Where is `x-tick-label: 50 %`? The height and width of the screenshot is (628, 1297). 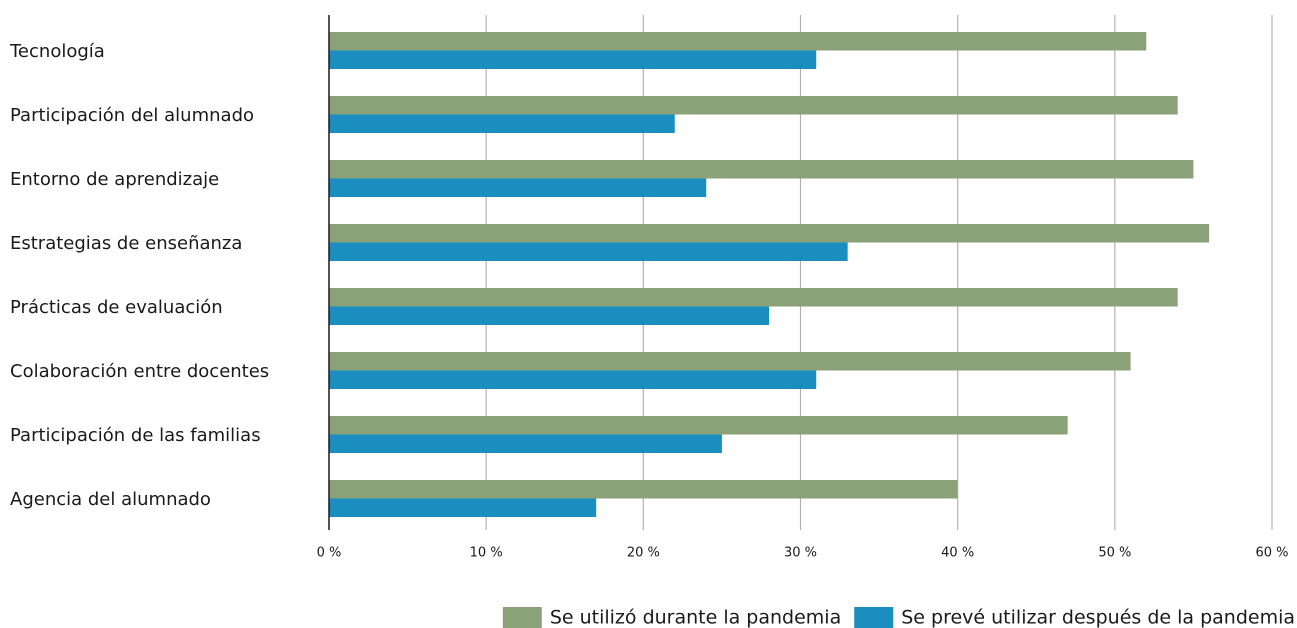
x-tick-label: 50 % is located at coordinates (1114, 553).